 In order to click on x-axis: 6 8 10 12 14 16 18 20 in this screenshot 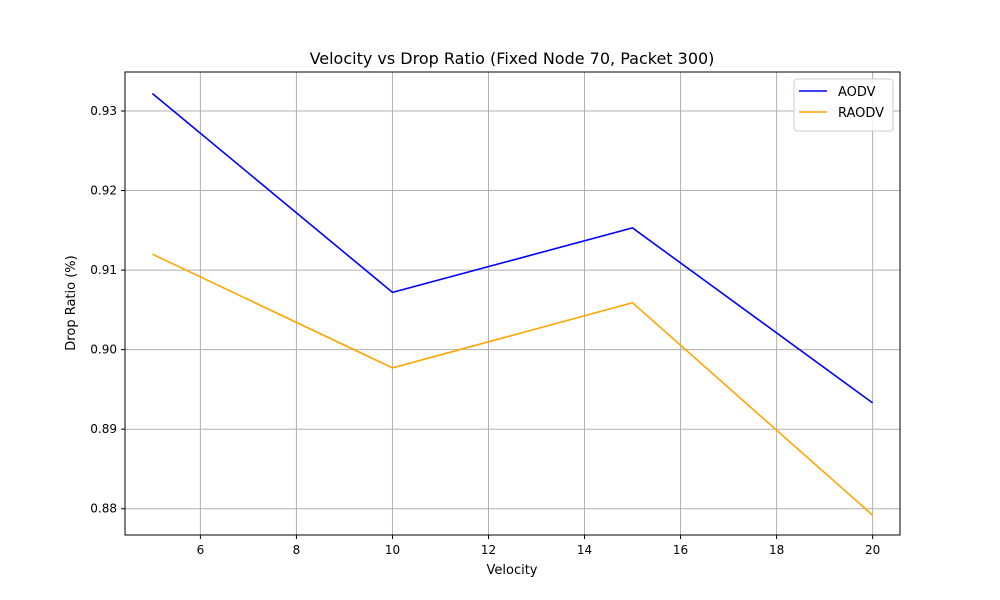, I will do `click(538, 546)`.